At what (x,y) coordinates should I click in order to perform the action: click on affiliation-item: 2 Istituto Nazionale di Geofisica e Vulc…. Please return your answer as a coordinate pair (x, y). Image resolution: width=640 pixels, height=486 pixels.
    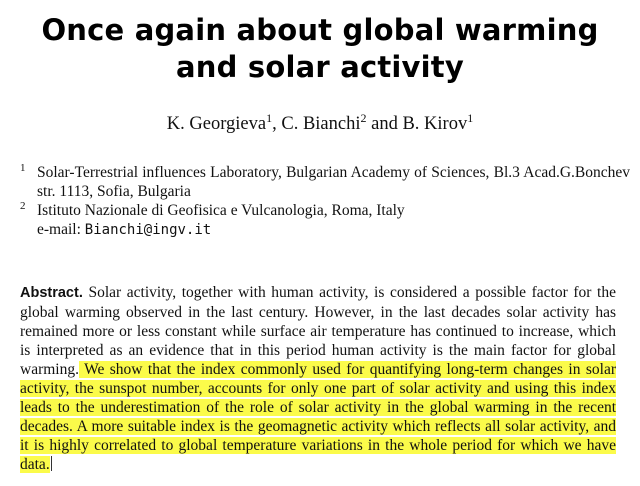
    Looking at the image, I should click on (325, 210).